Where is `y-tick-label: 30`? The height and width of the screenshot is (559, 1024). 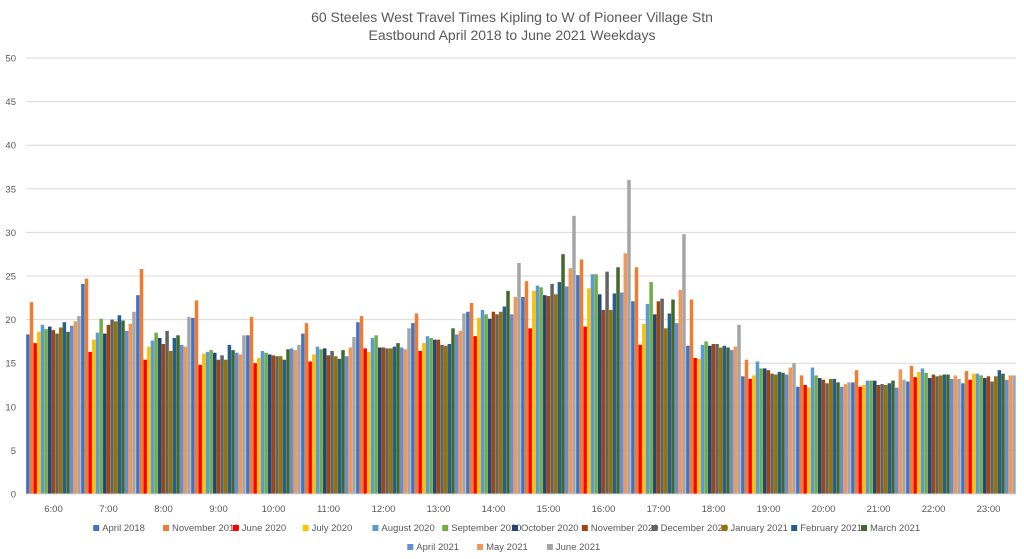
y-tick-label: 30 is located at coordinates (10, 233).